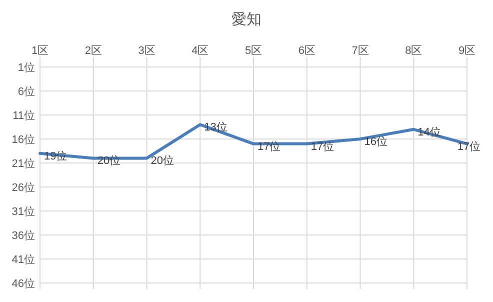 This screenshot has width=493, height=302. I want to click on y-tick-label: 6位, so click(26, 92).